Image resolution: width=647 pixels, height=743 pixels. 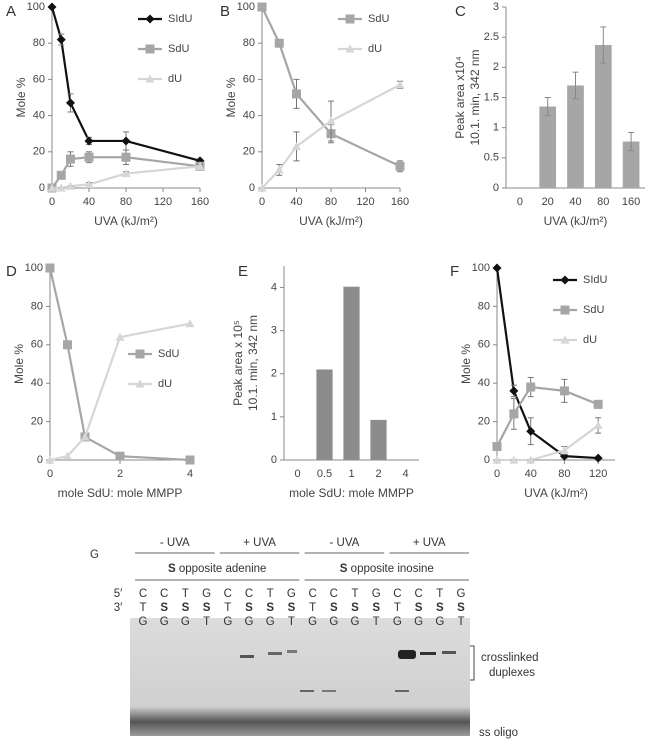 I want to click on group-bold: S, so click(x=172, y=569).